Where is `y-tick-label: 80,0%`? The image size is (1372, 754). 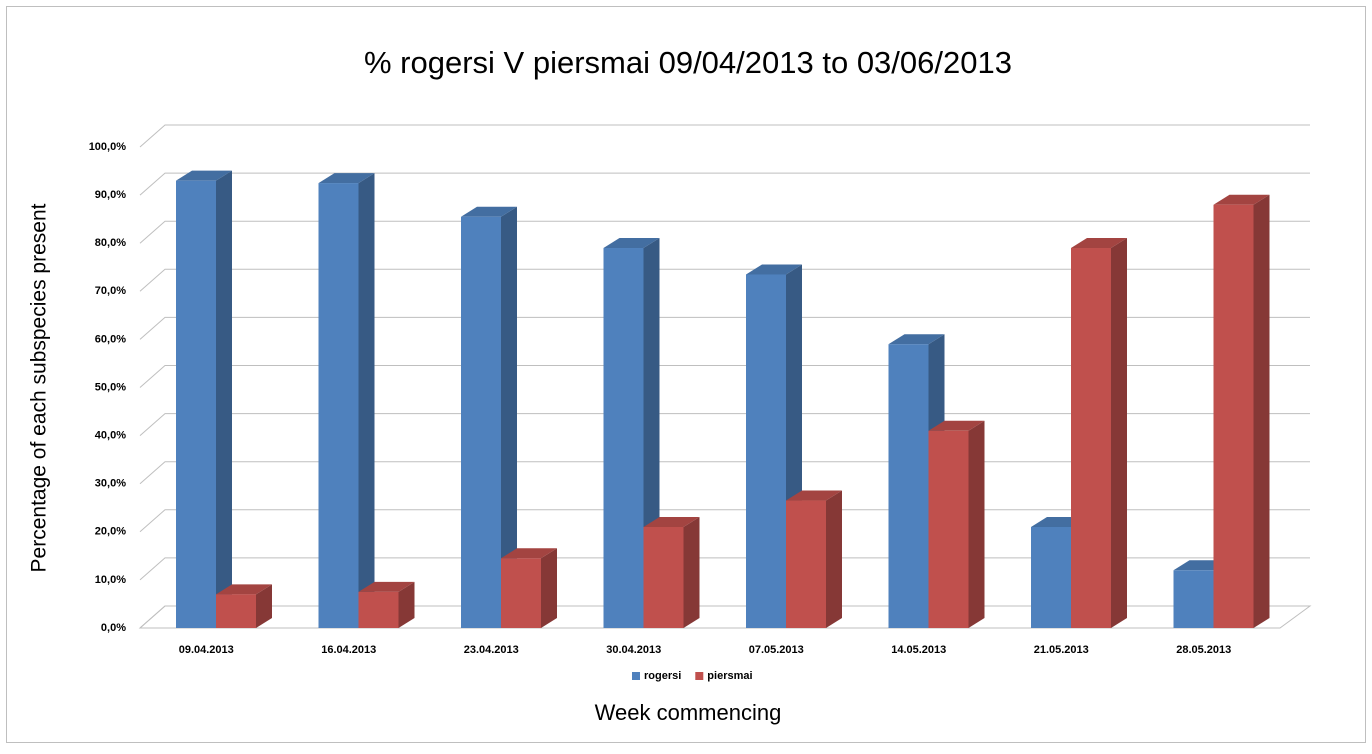
y-tick-label: 80,0% is located at coordinates (110, 243).